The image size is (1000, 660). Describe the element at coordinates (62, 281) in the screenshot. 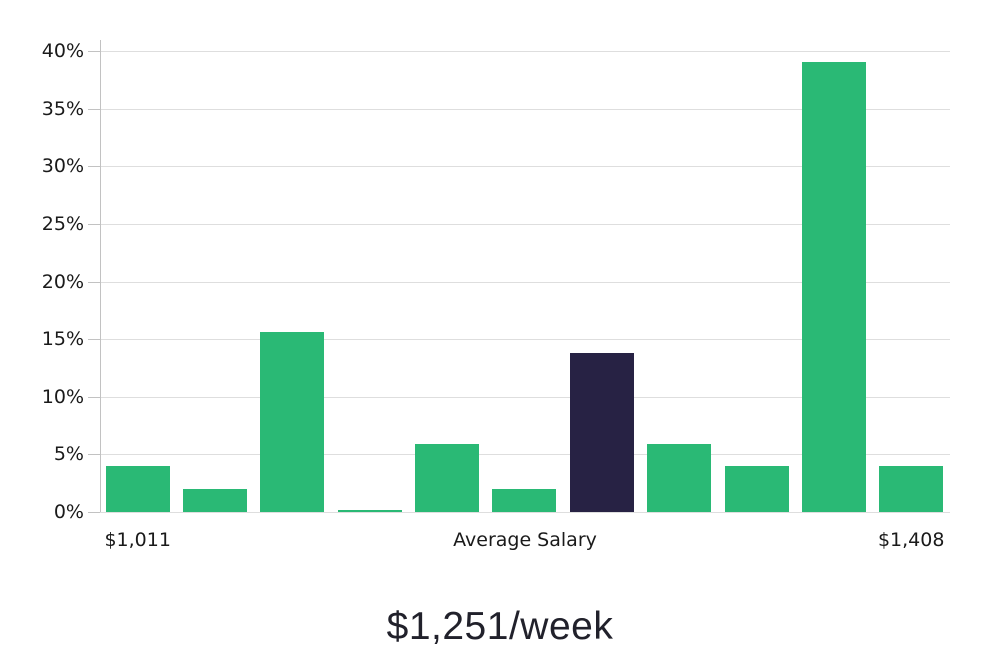

I see `y-tick-label: 20%` at that location.